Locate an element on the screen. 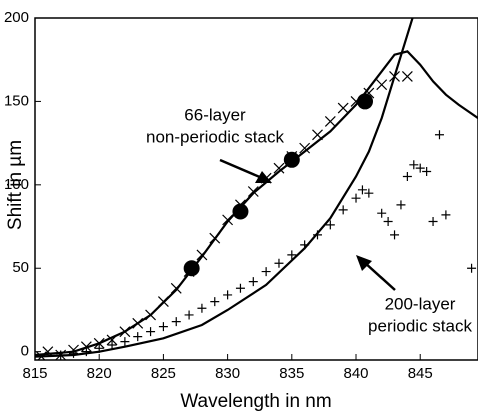  annotation: periodic stack is located at coordinates (420, 325).